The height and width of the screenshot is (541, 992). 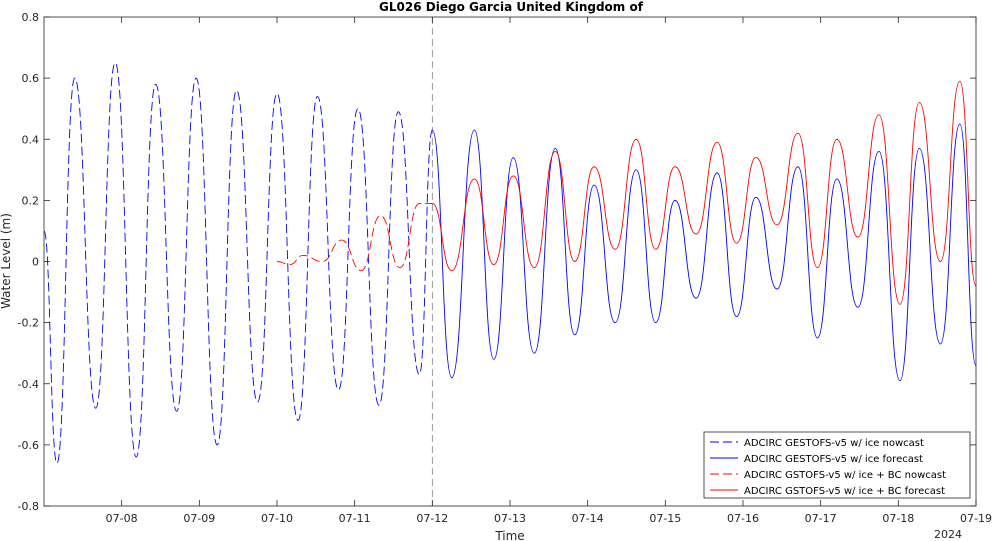 What do you see at coordinates (588, 518) in the screenshot?
I see `x-tick-label: 07-14` at bounding box center [588, 518].